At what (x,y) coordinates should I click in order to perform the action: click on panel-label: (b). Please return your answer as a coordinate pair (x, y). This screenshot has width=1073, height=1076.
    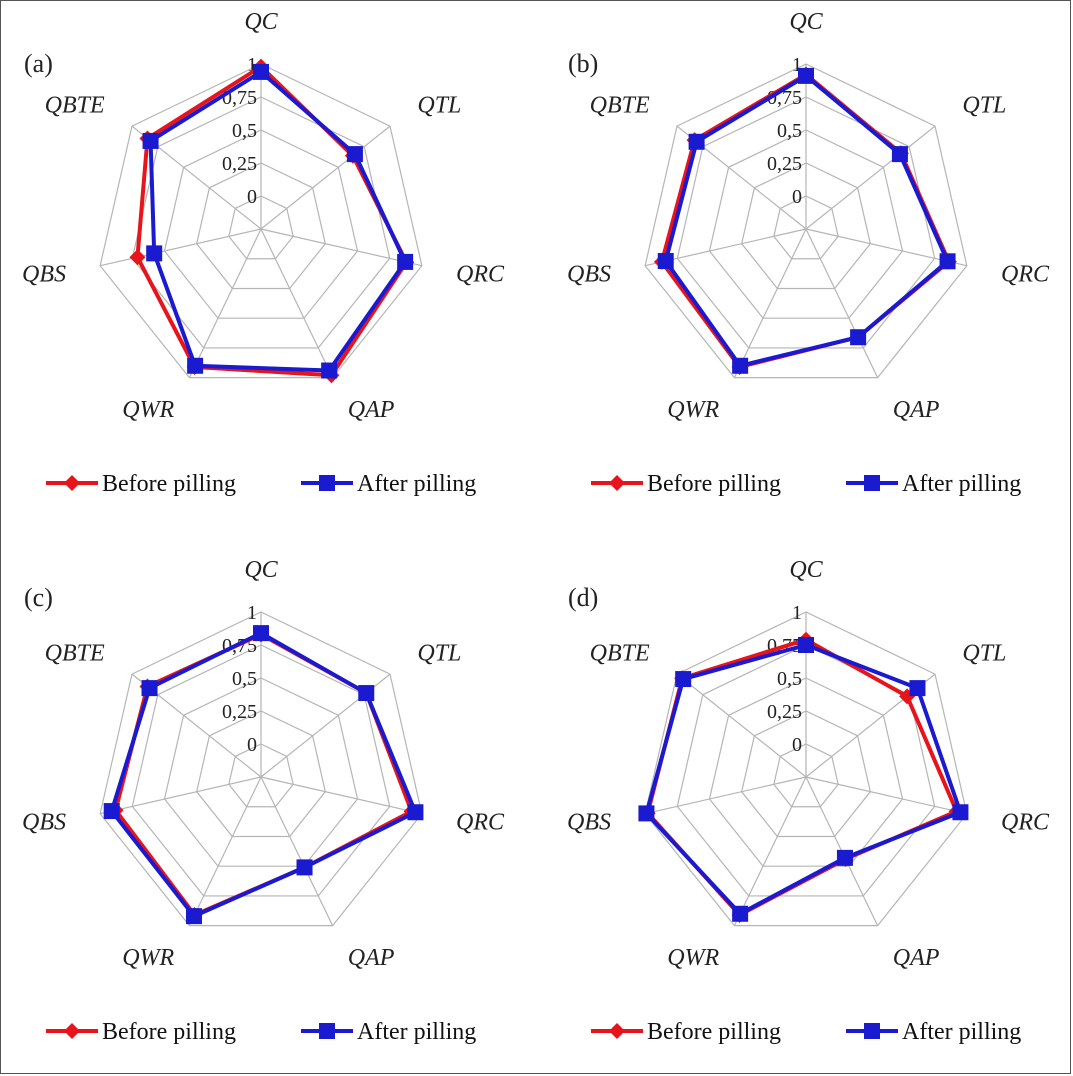
    Looking at the image, I should click on (583, 63).